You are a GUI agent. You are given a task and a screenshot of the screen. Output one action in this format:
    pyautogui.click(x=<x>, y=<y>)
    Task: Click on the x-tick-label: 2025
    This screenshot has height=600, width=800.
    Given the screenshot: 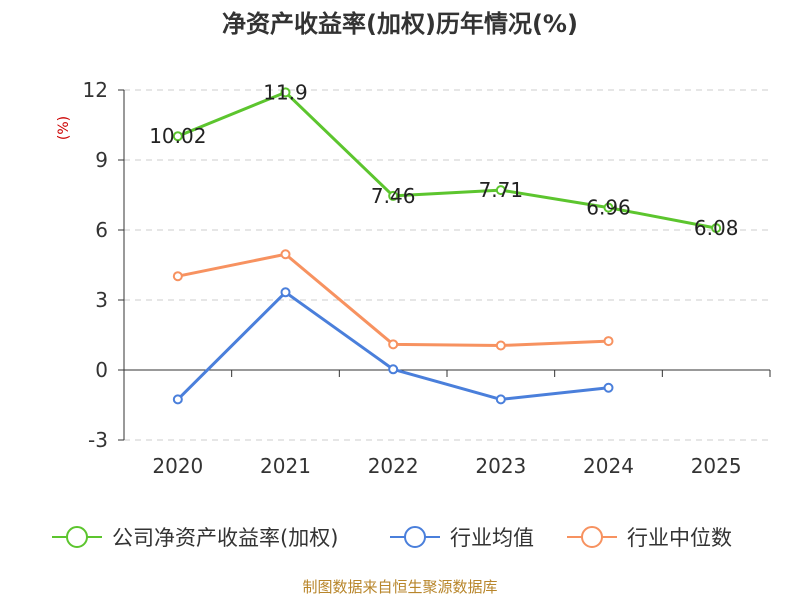 What is the action you would take?
    pyautogui.click(x=716, y=466)
    